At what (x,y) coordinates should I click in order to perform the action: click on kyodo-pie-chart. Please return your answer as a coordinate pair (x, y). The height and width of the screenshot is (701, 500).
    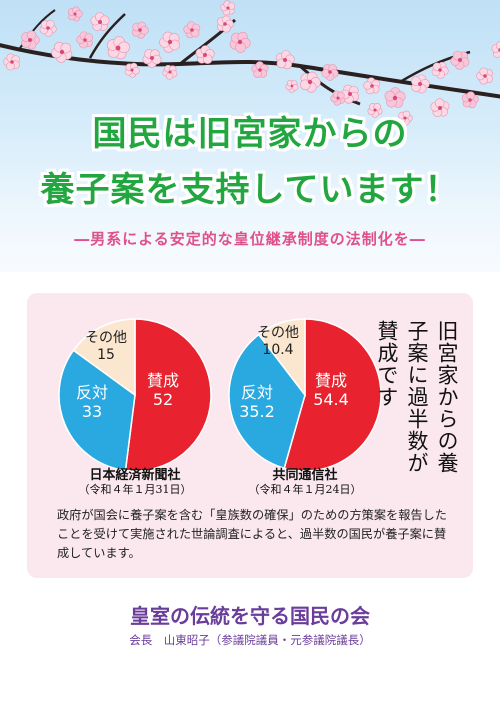
    Looking at the image, I should click on (305, 395).